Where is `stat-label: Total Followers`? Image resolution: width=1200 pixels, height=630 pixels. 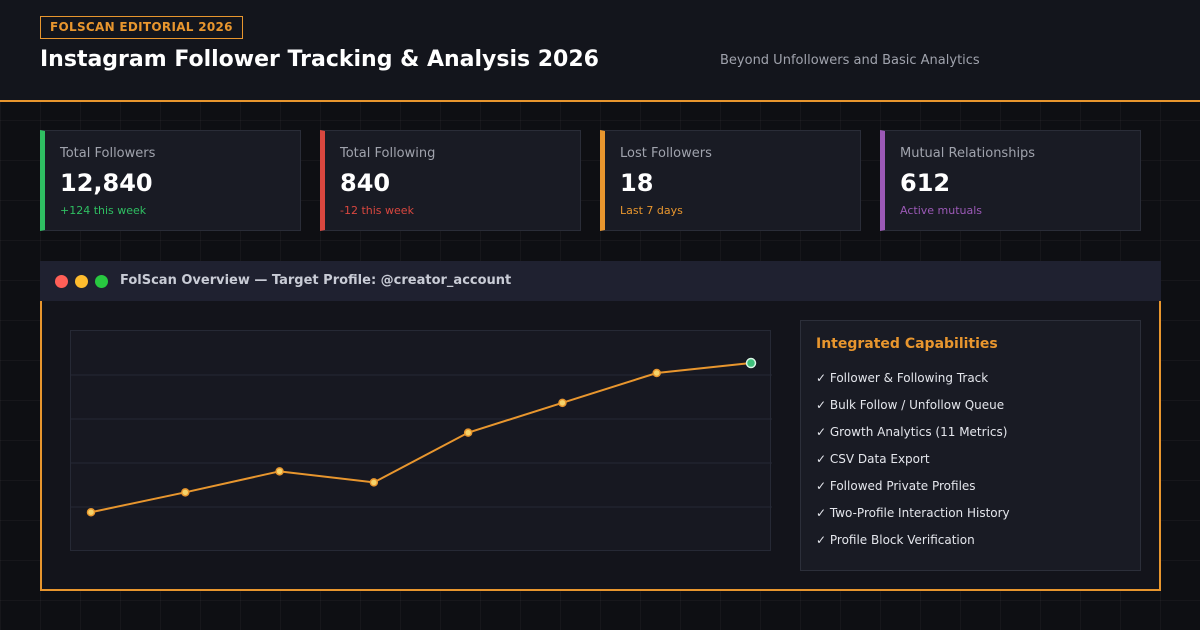 stat-label: Total Followers is located at coordinates (108, 153).